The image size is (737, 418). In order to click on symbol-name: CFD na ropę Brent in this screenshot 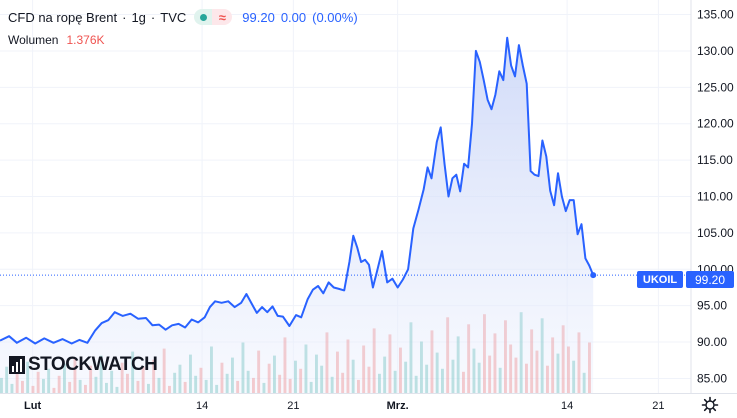, I will do `click(63, 17)`.